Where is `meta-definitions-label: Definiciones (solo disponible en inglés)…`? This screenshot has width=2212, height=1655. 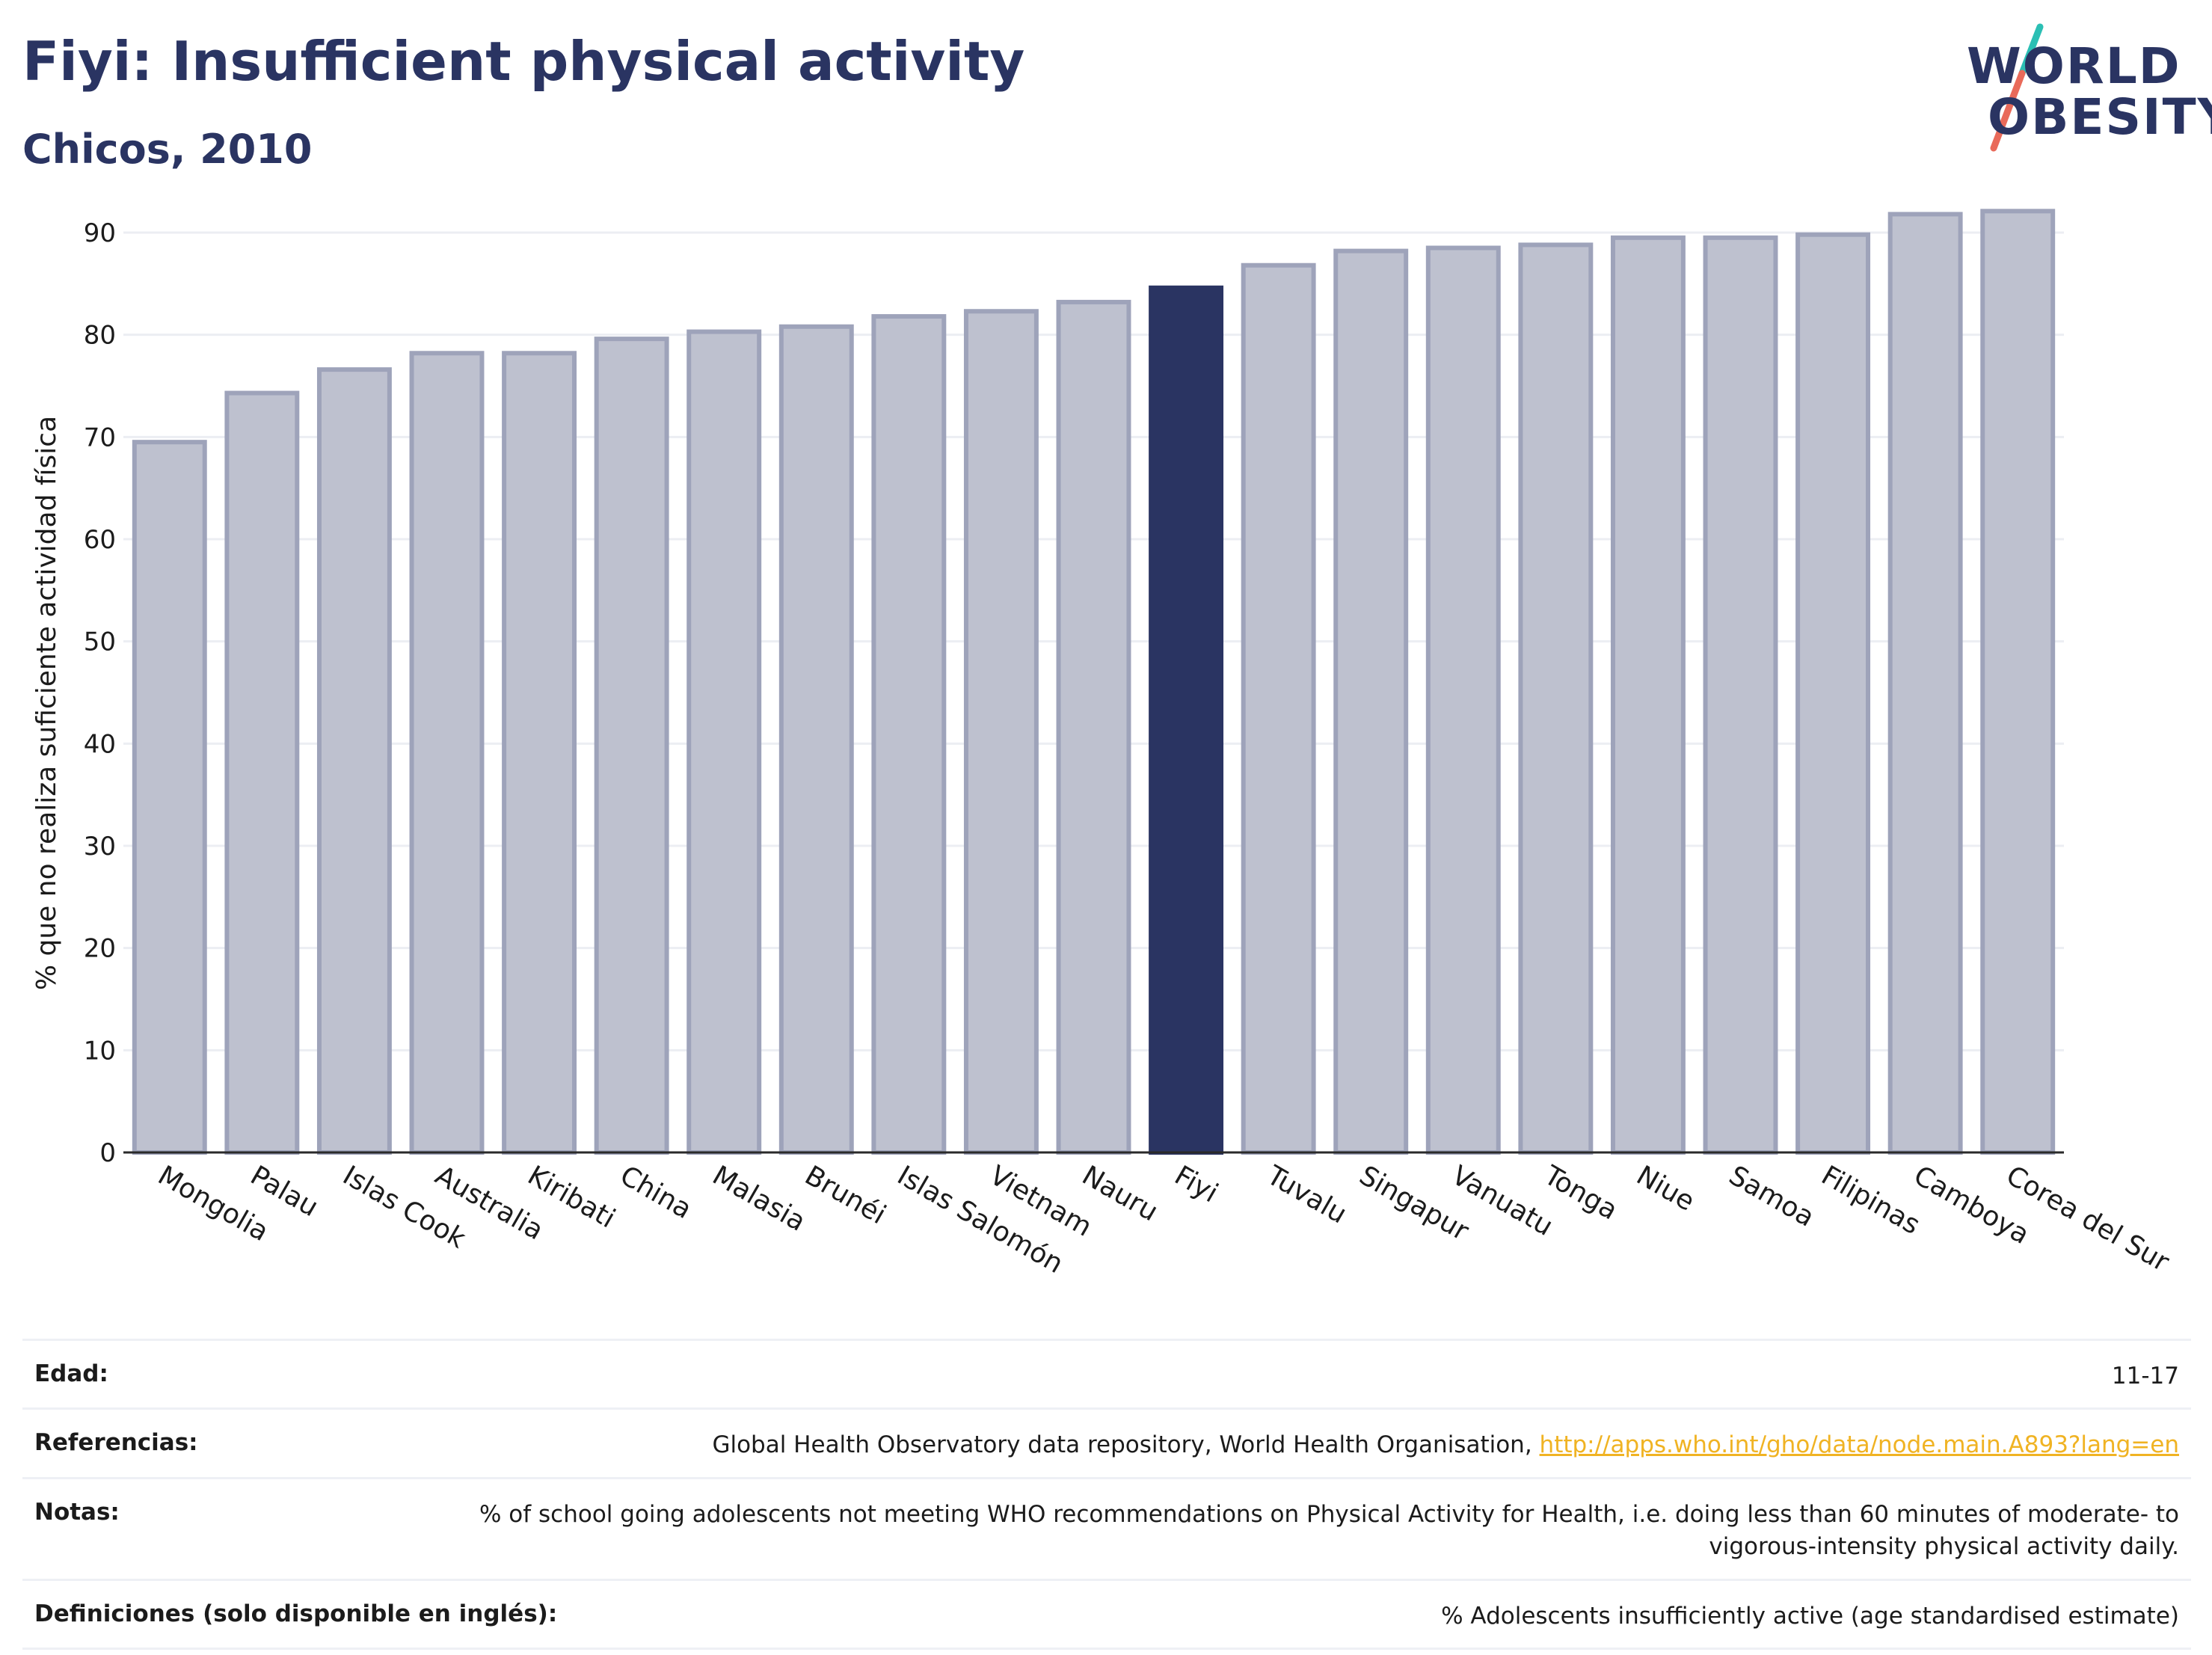
meta-definitions-label: Definiciones (solo disponible en inglés)… is located at coordinates (296, 1613).